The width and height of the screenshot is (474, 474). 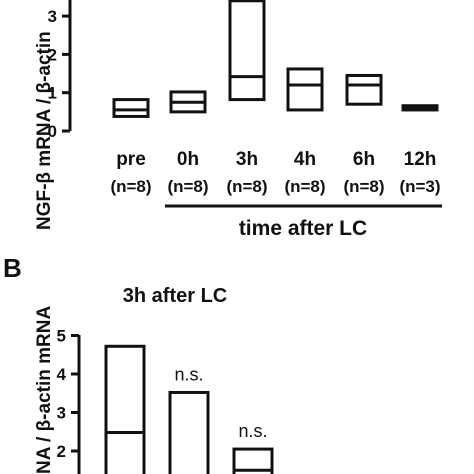 What do you see at coordinates (420, 159) in the screenshot?
I see `panel-a-category-label: 12h` at bounding box center [420, 159].